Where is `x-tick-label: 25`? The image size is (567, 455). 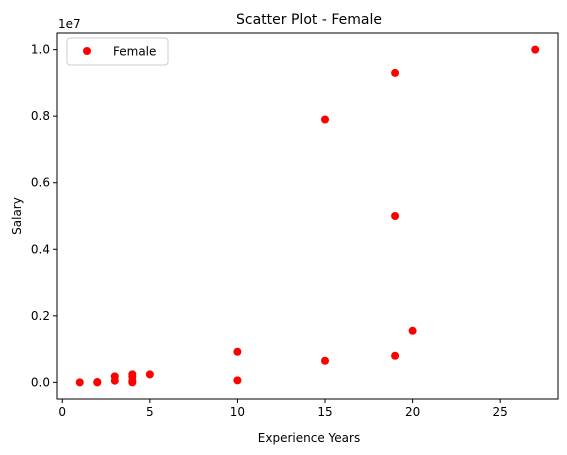
x-tick-label: 25 is located at coordinates (500, 412).